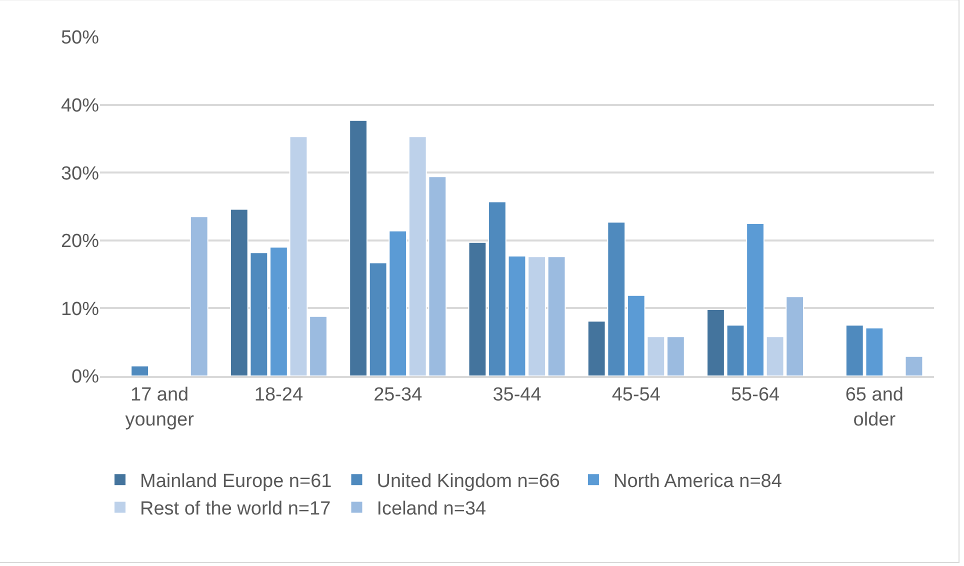 The image size is (964, 566). What do you see at coordinates (80, 241) in the screenshot?
I see `y-tick-label: 20%` at bounding box center [80, 241].